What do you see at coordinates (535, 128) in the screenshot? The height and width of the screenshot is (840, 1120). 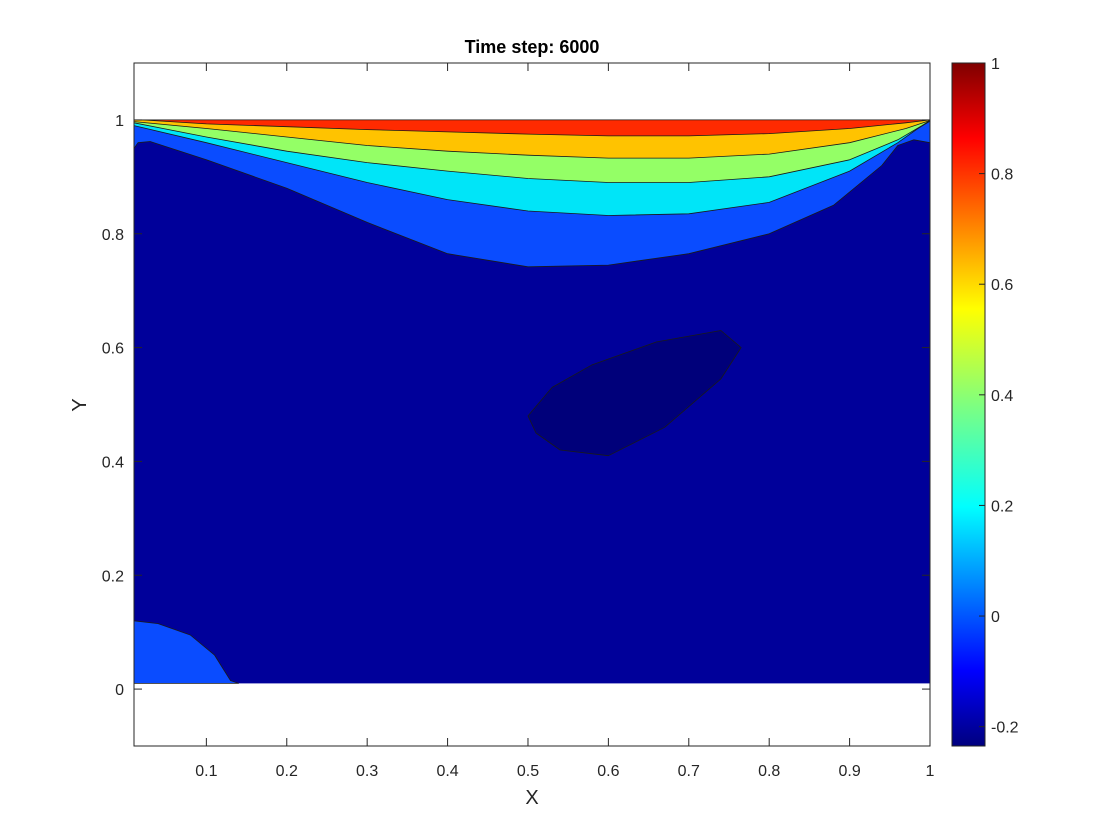 I see `contour-band-level-0.8` at bounding box center [535, 128].